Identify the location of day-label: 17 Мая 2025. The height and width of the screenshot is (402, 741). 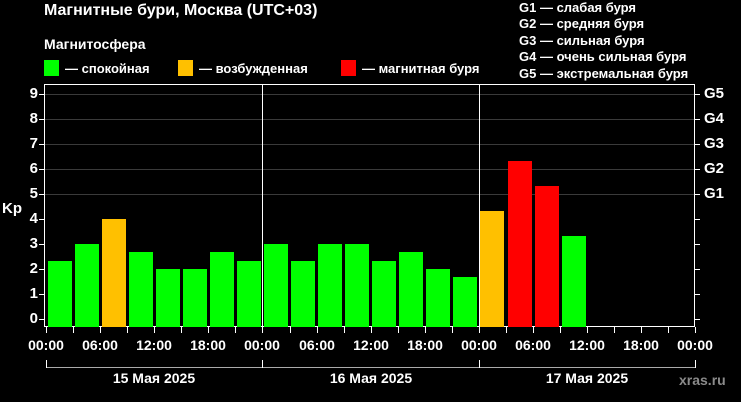
(587, 378).